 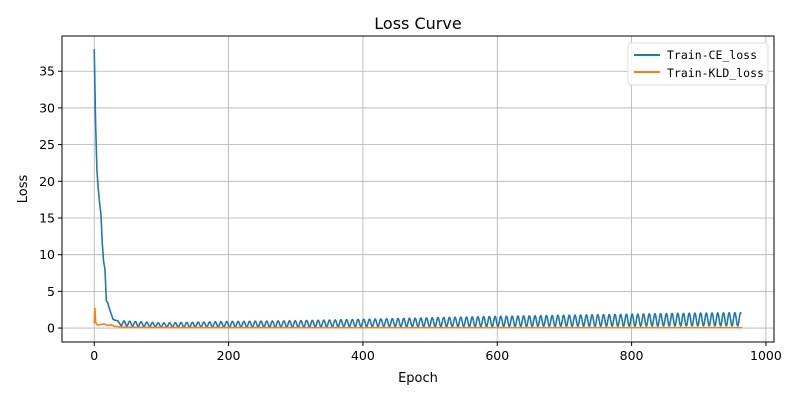 What do you see at coordinates (418, 378) in the screenshot?
I see `x-axis-label: Epoch` at bounding box center [418, 378].